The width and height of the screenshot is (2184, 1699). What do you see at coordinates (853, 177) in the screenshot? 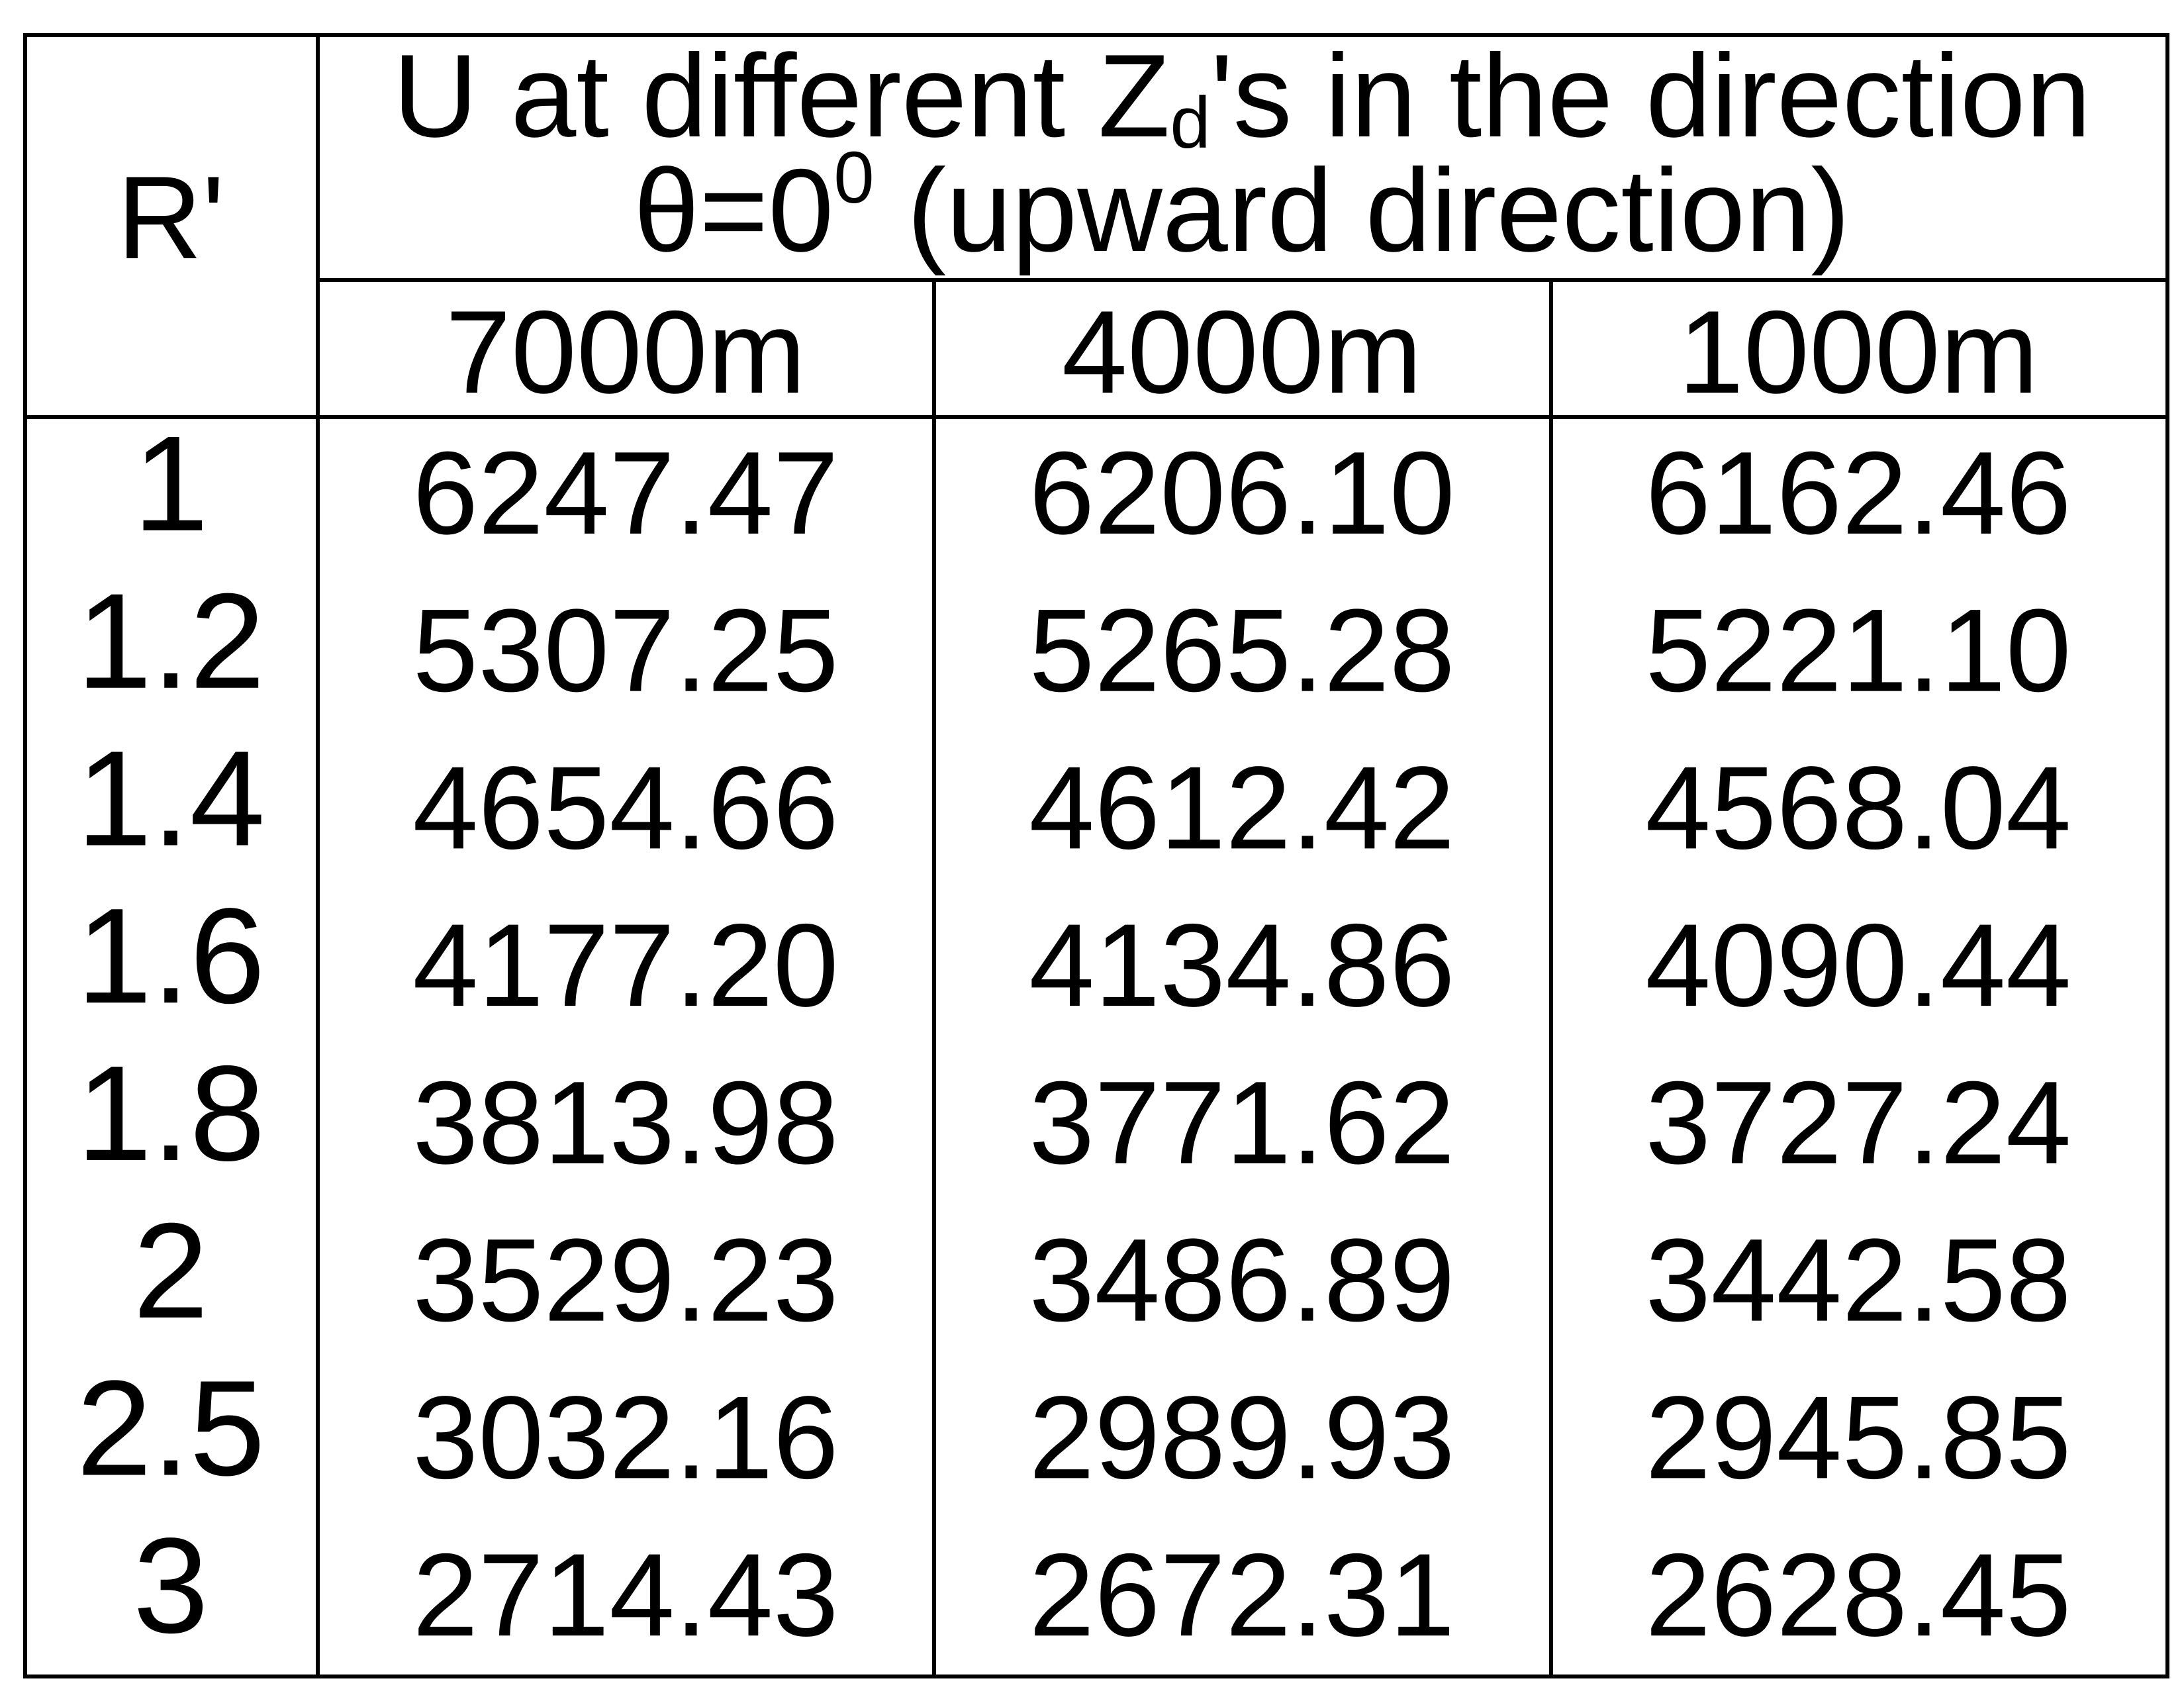
I see `superscript: 0` at bounding box center [853, 177].